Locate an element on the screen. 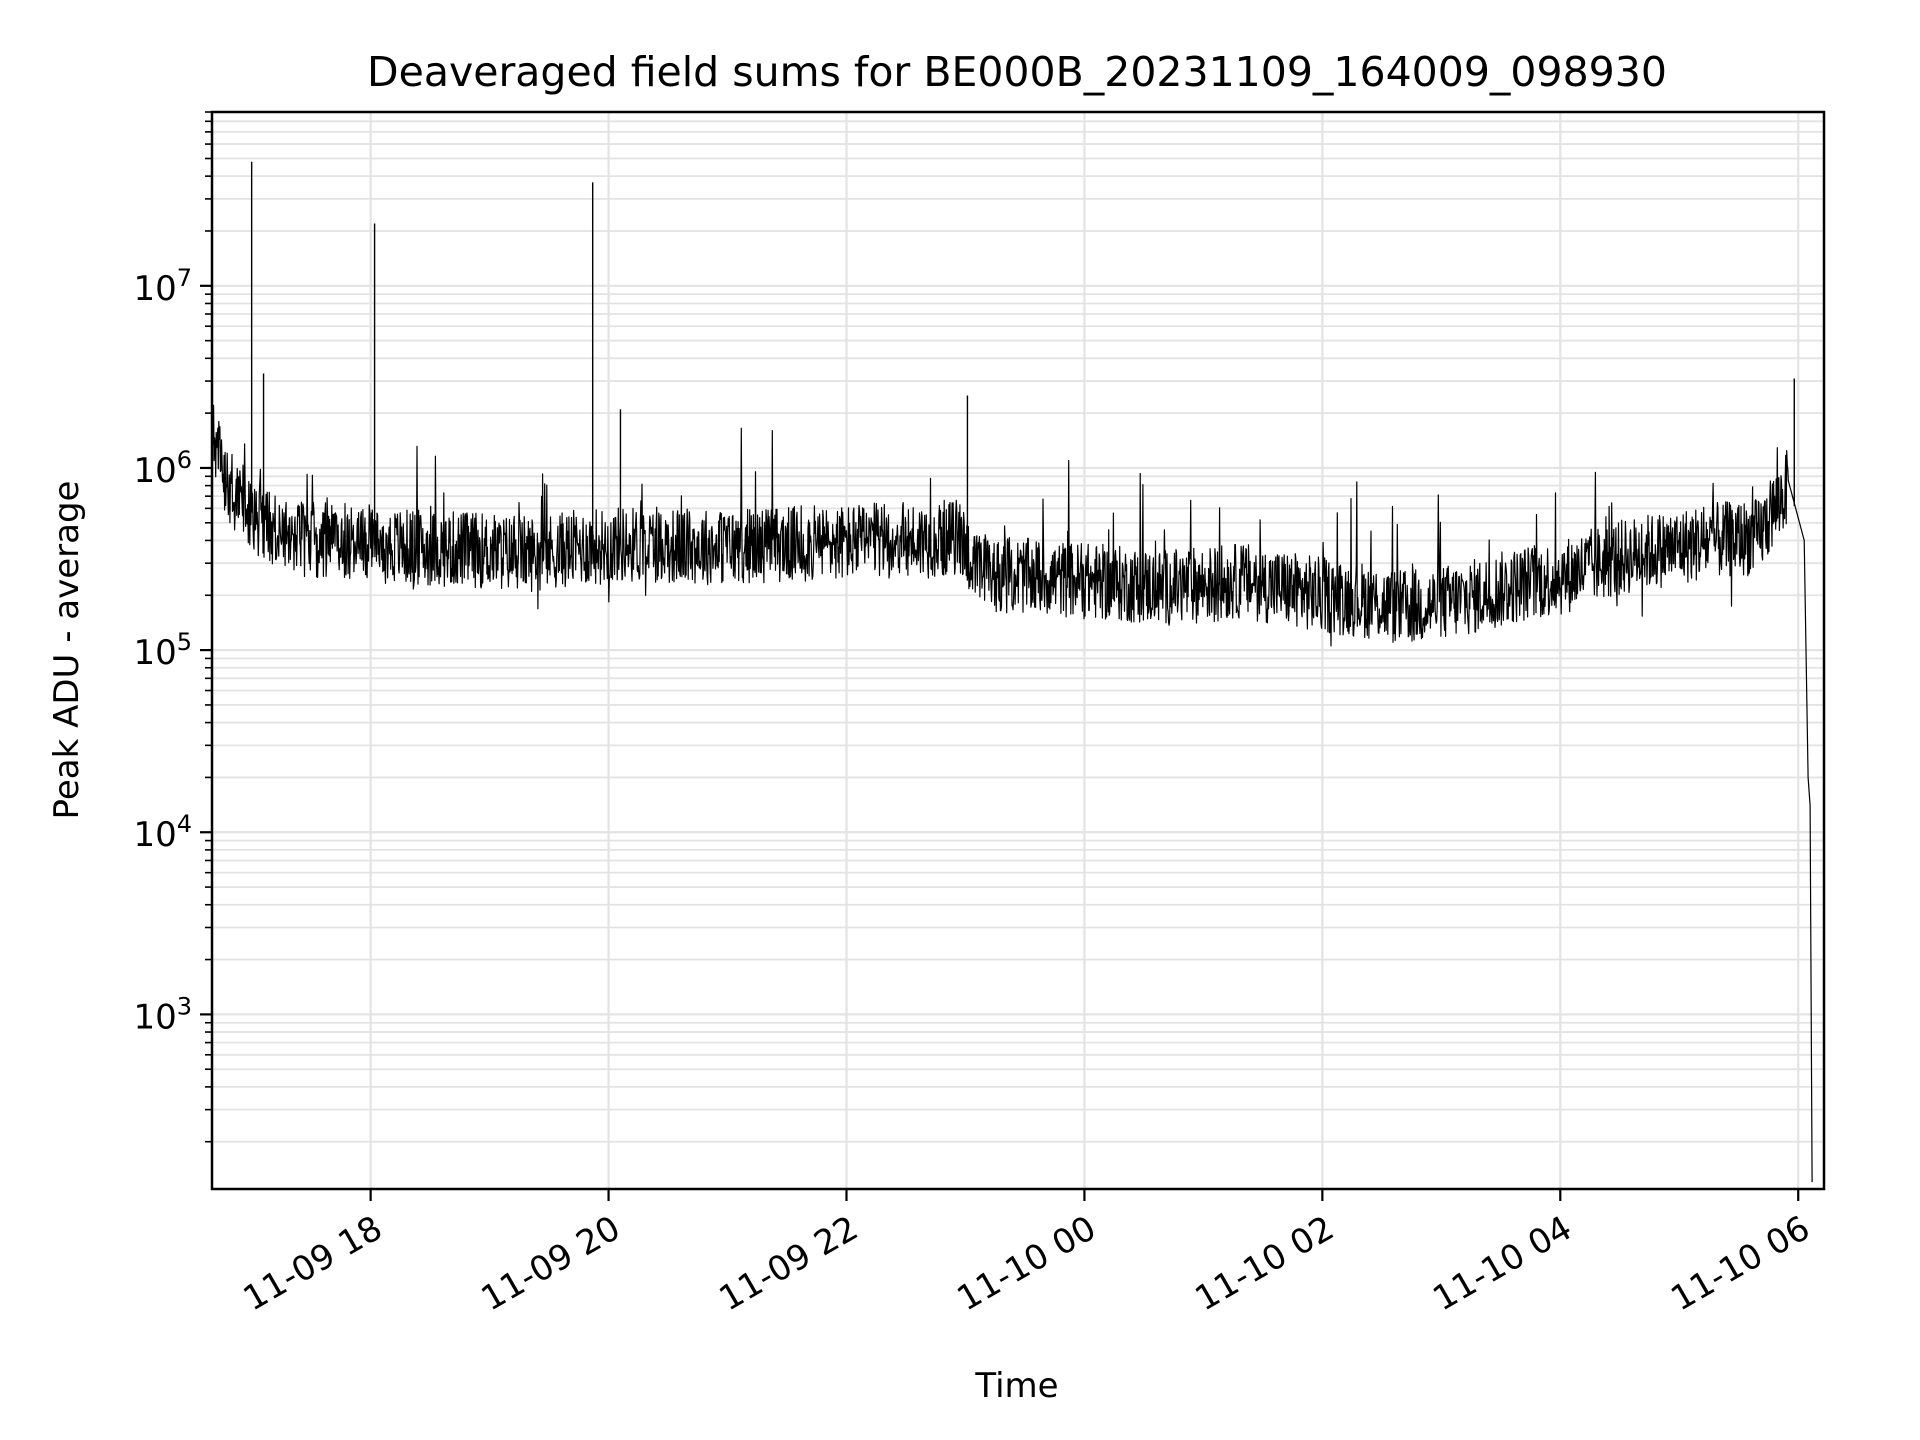 The width and height of the screenshot is (1920, 1440). x-tick-label: 11-10 02 is located at coordinates (1264, 1263).